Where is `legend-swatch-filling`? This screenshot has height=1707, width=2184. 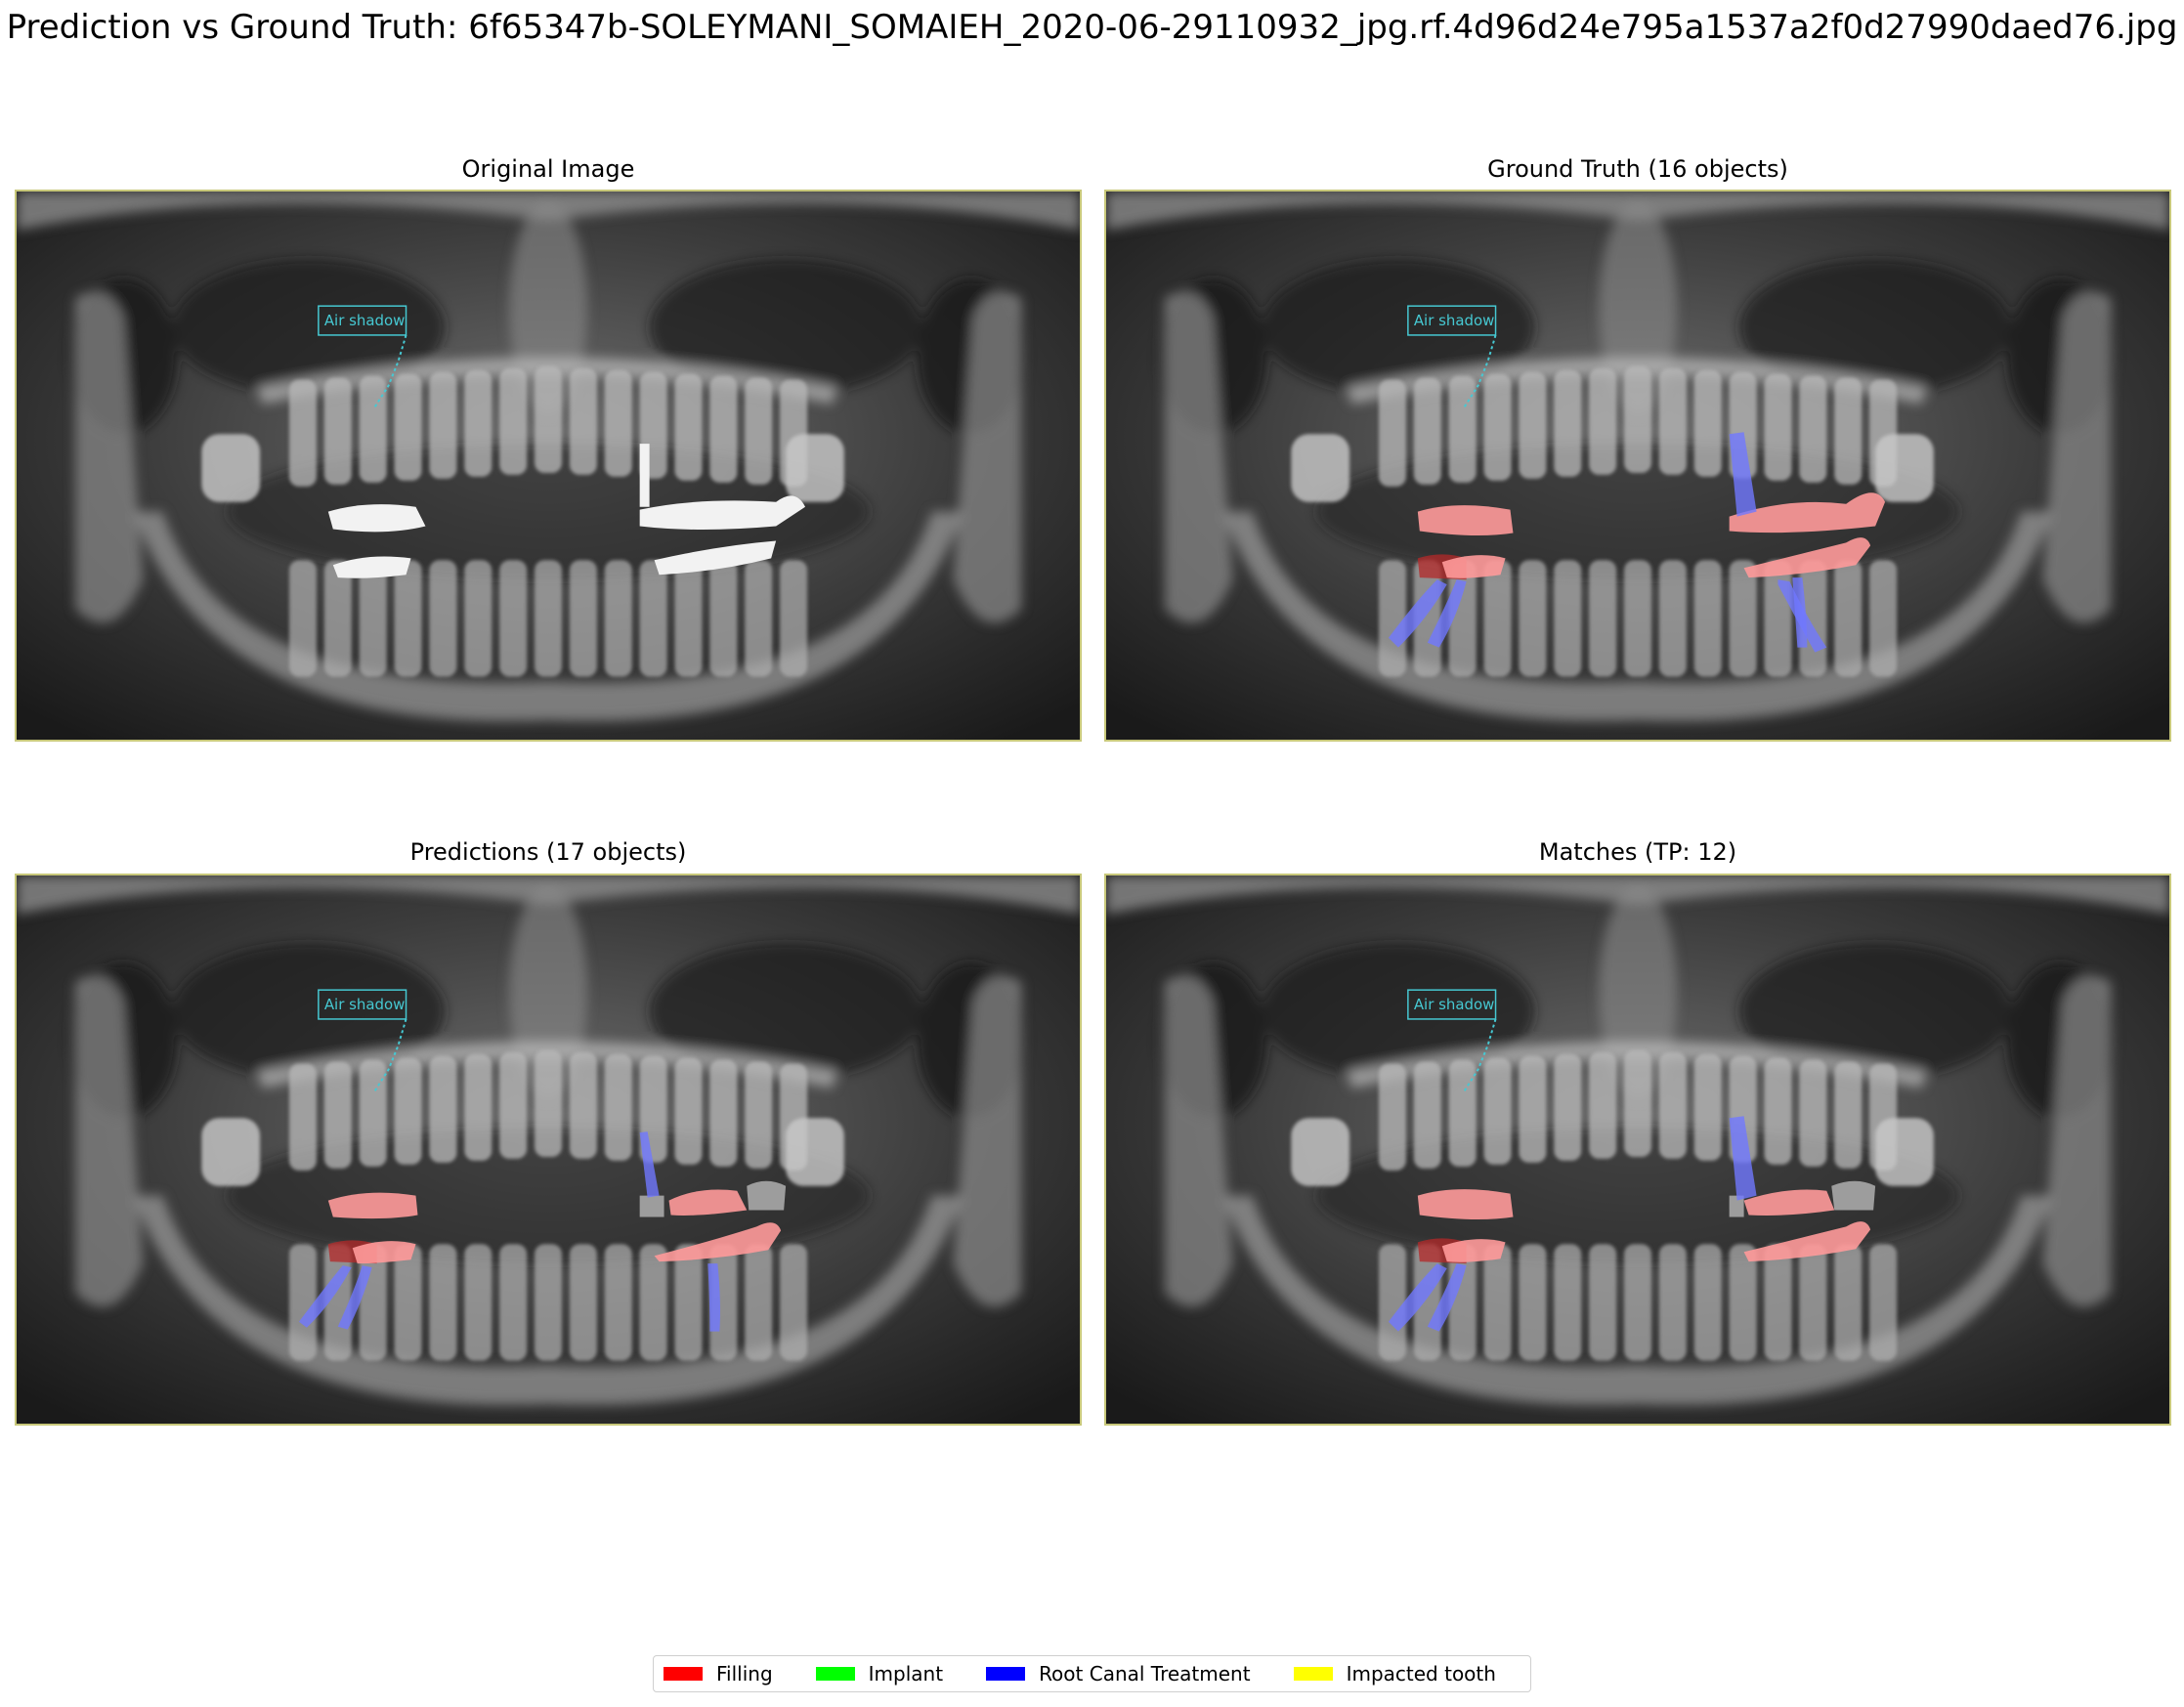 legend-swatch-filling is located at coordinates (683, 1674).